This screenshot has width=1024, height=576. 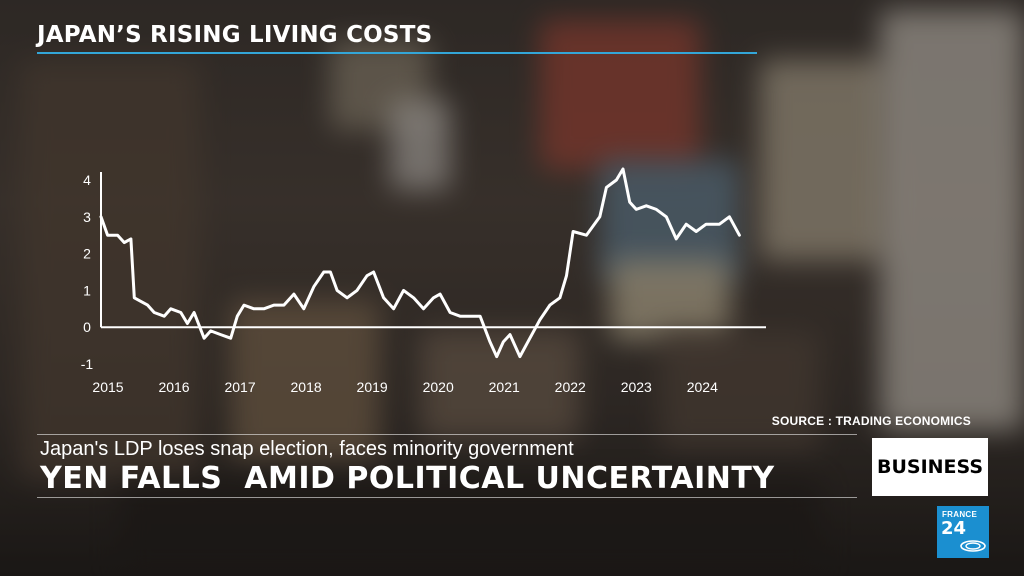 I want to click on france24-logo: FRANCE 24, so click(x=963, y=532).